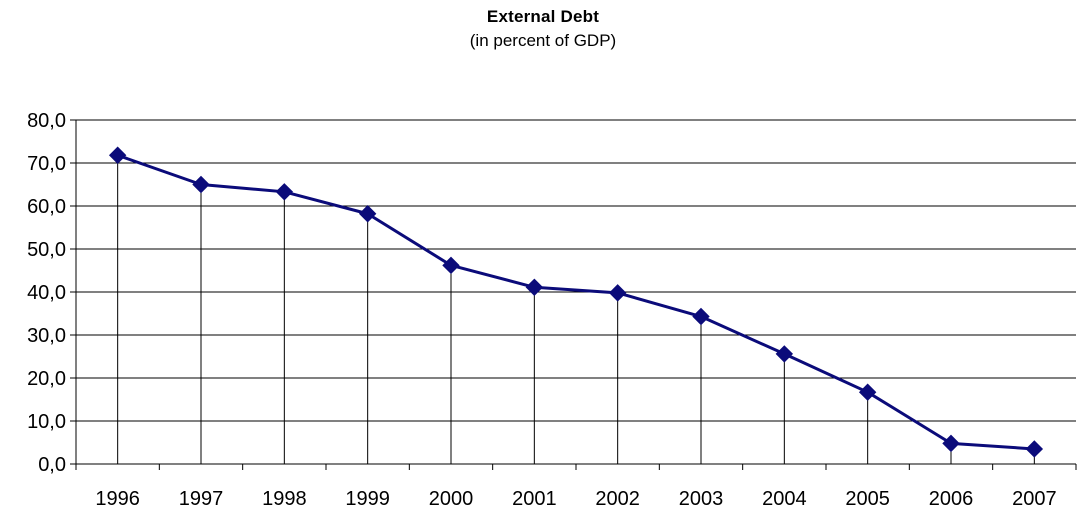 Image resolution: width=1086 pixels, height=512 pixels. I want to click on y-tick-label: 30,0, so click(46, 336).